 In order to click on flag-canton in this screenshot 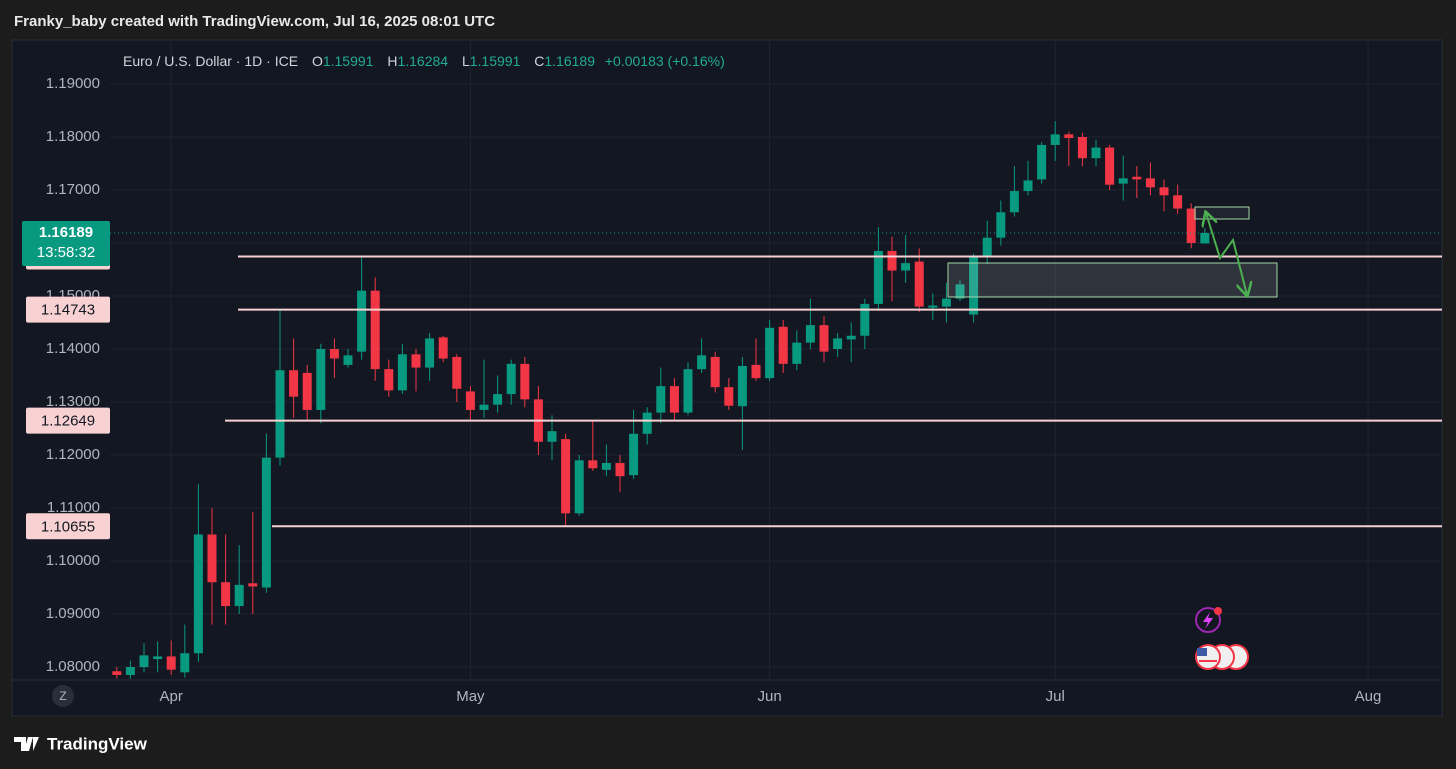, I will do `click(1202, 652)`.